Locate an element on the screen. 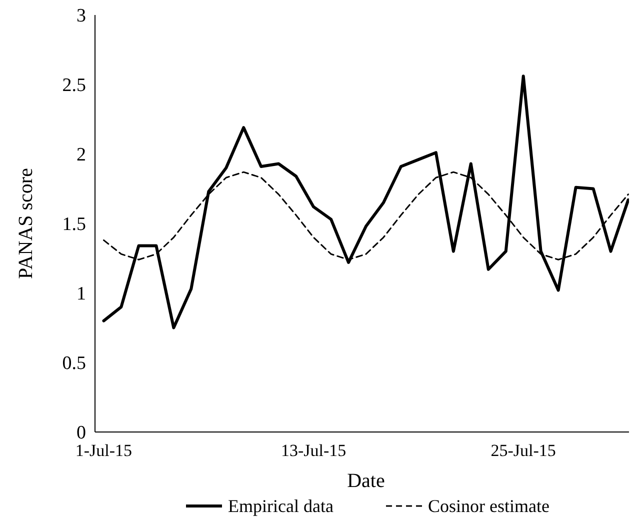  y-tick-label: 0 is located at coordinates (81, 433).